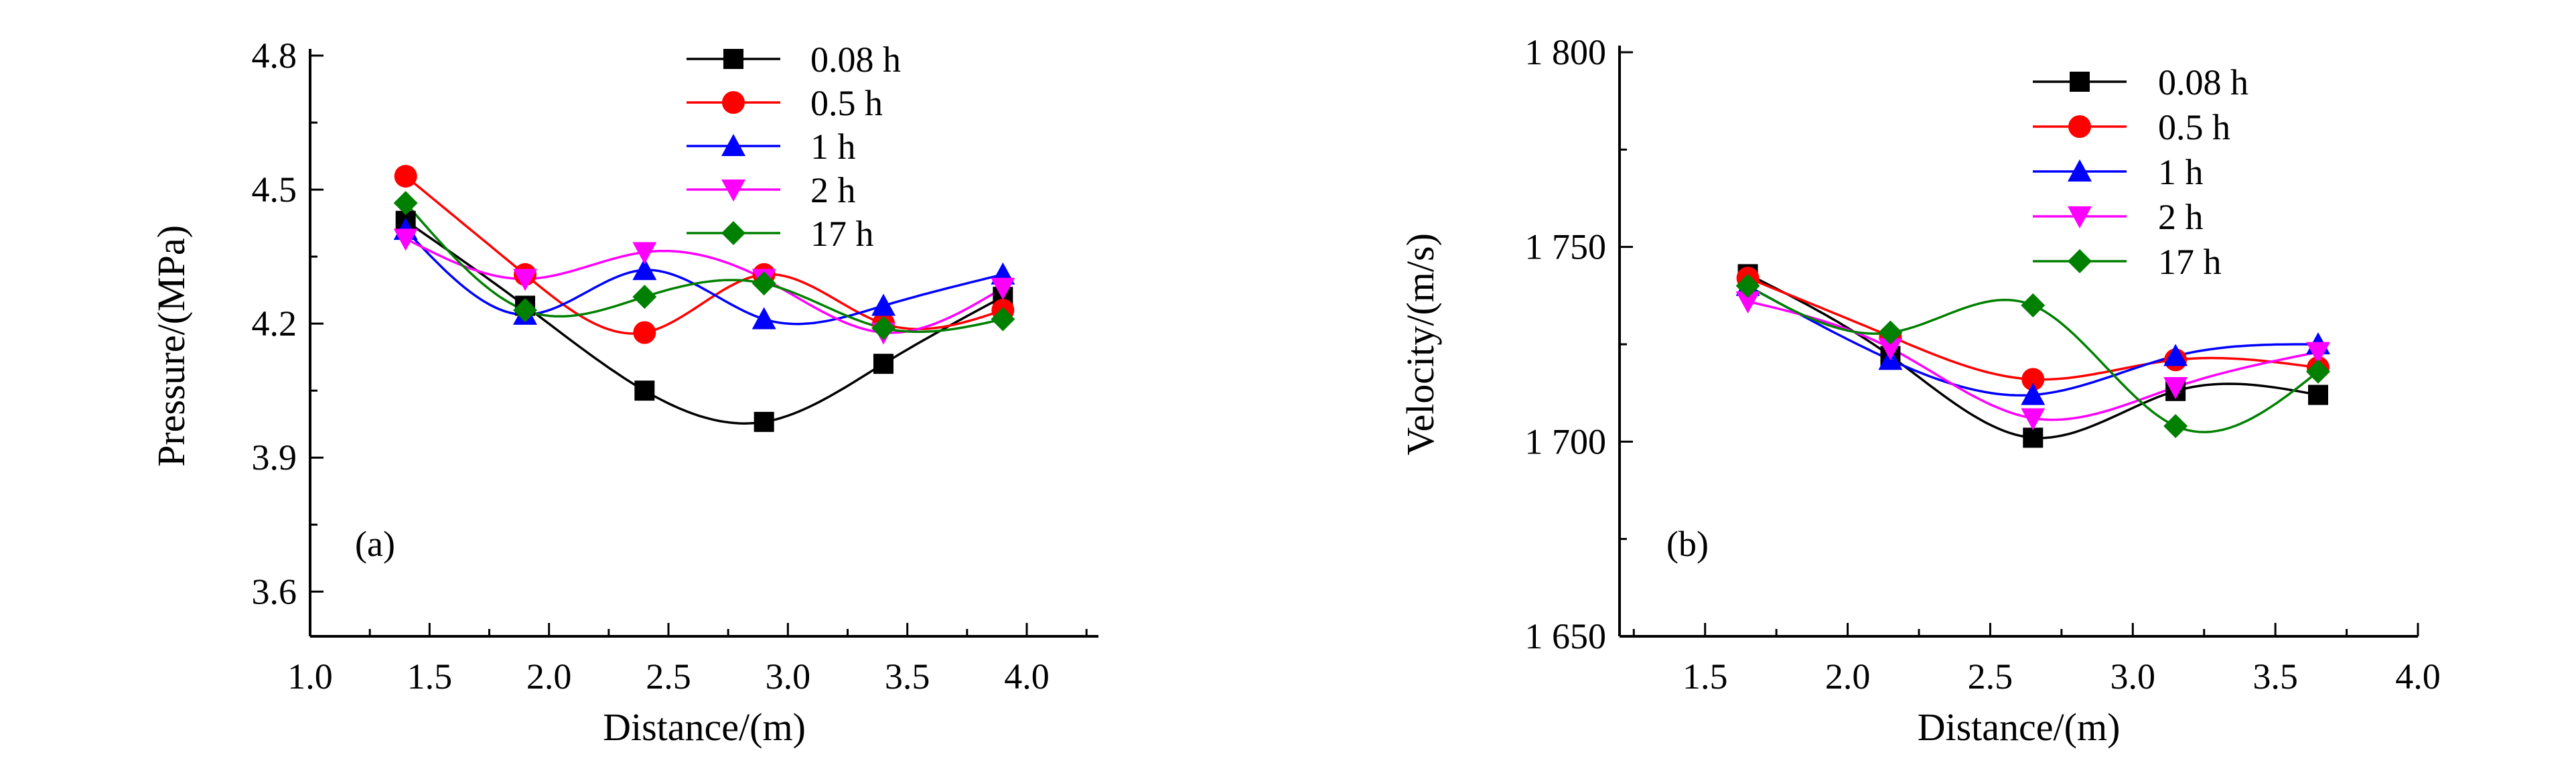  I want to click on series-line-1h, so click(704, 277).